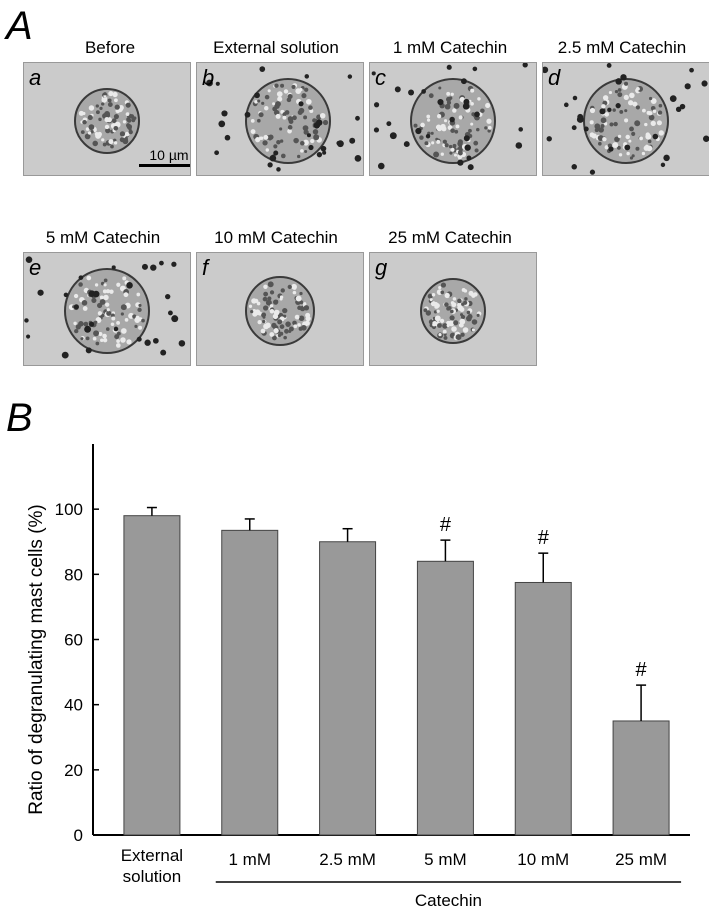  What do you see at coordinates (78, 835) in the screenshot?
I see `y-tick-label: 0` at bounding box center [78, 835].